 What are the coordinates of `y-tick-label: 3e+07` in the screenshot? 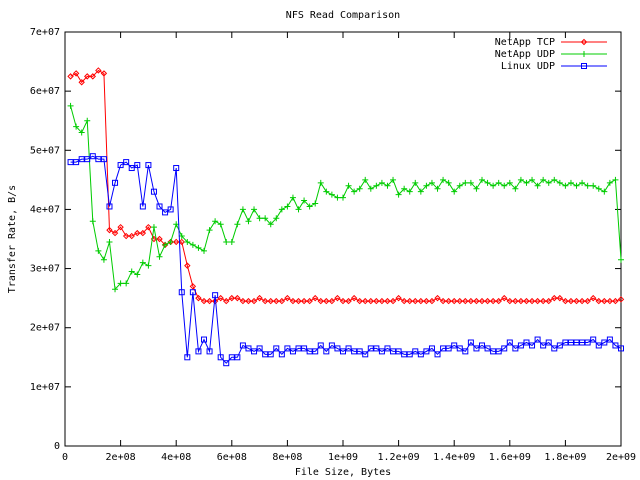 It's located at (45, 269).